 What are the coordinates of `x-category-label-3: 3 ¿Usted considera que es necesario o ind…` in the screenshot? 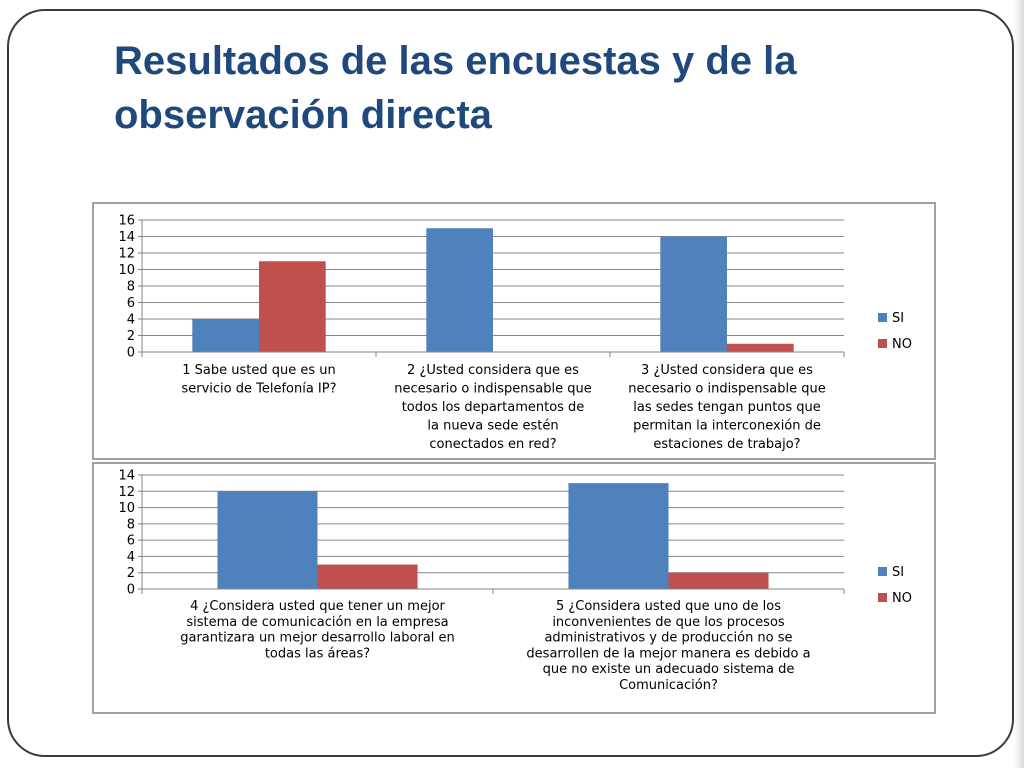 It's located at (726, 407).